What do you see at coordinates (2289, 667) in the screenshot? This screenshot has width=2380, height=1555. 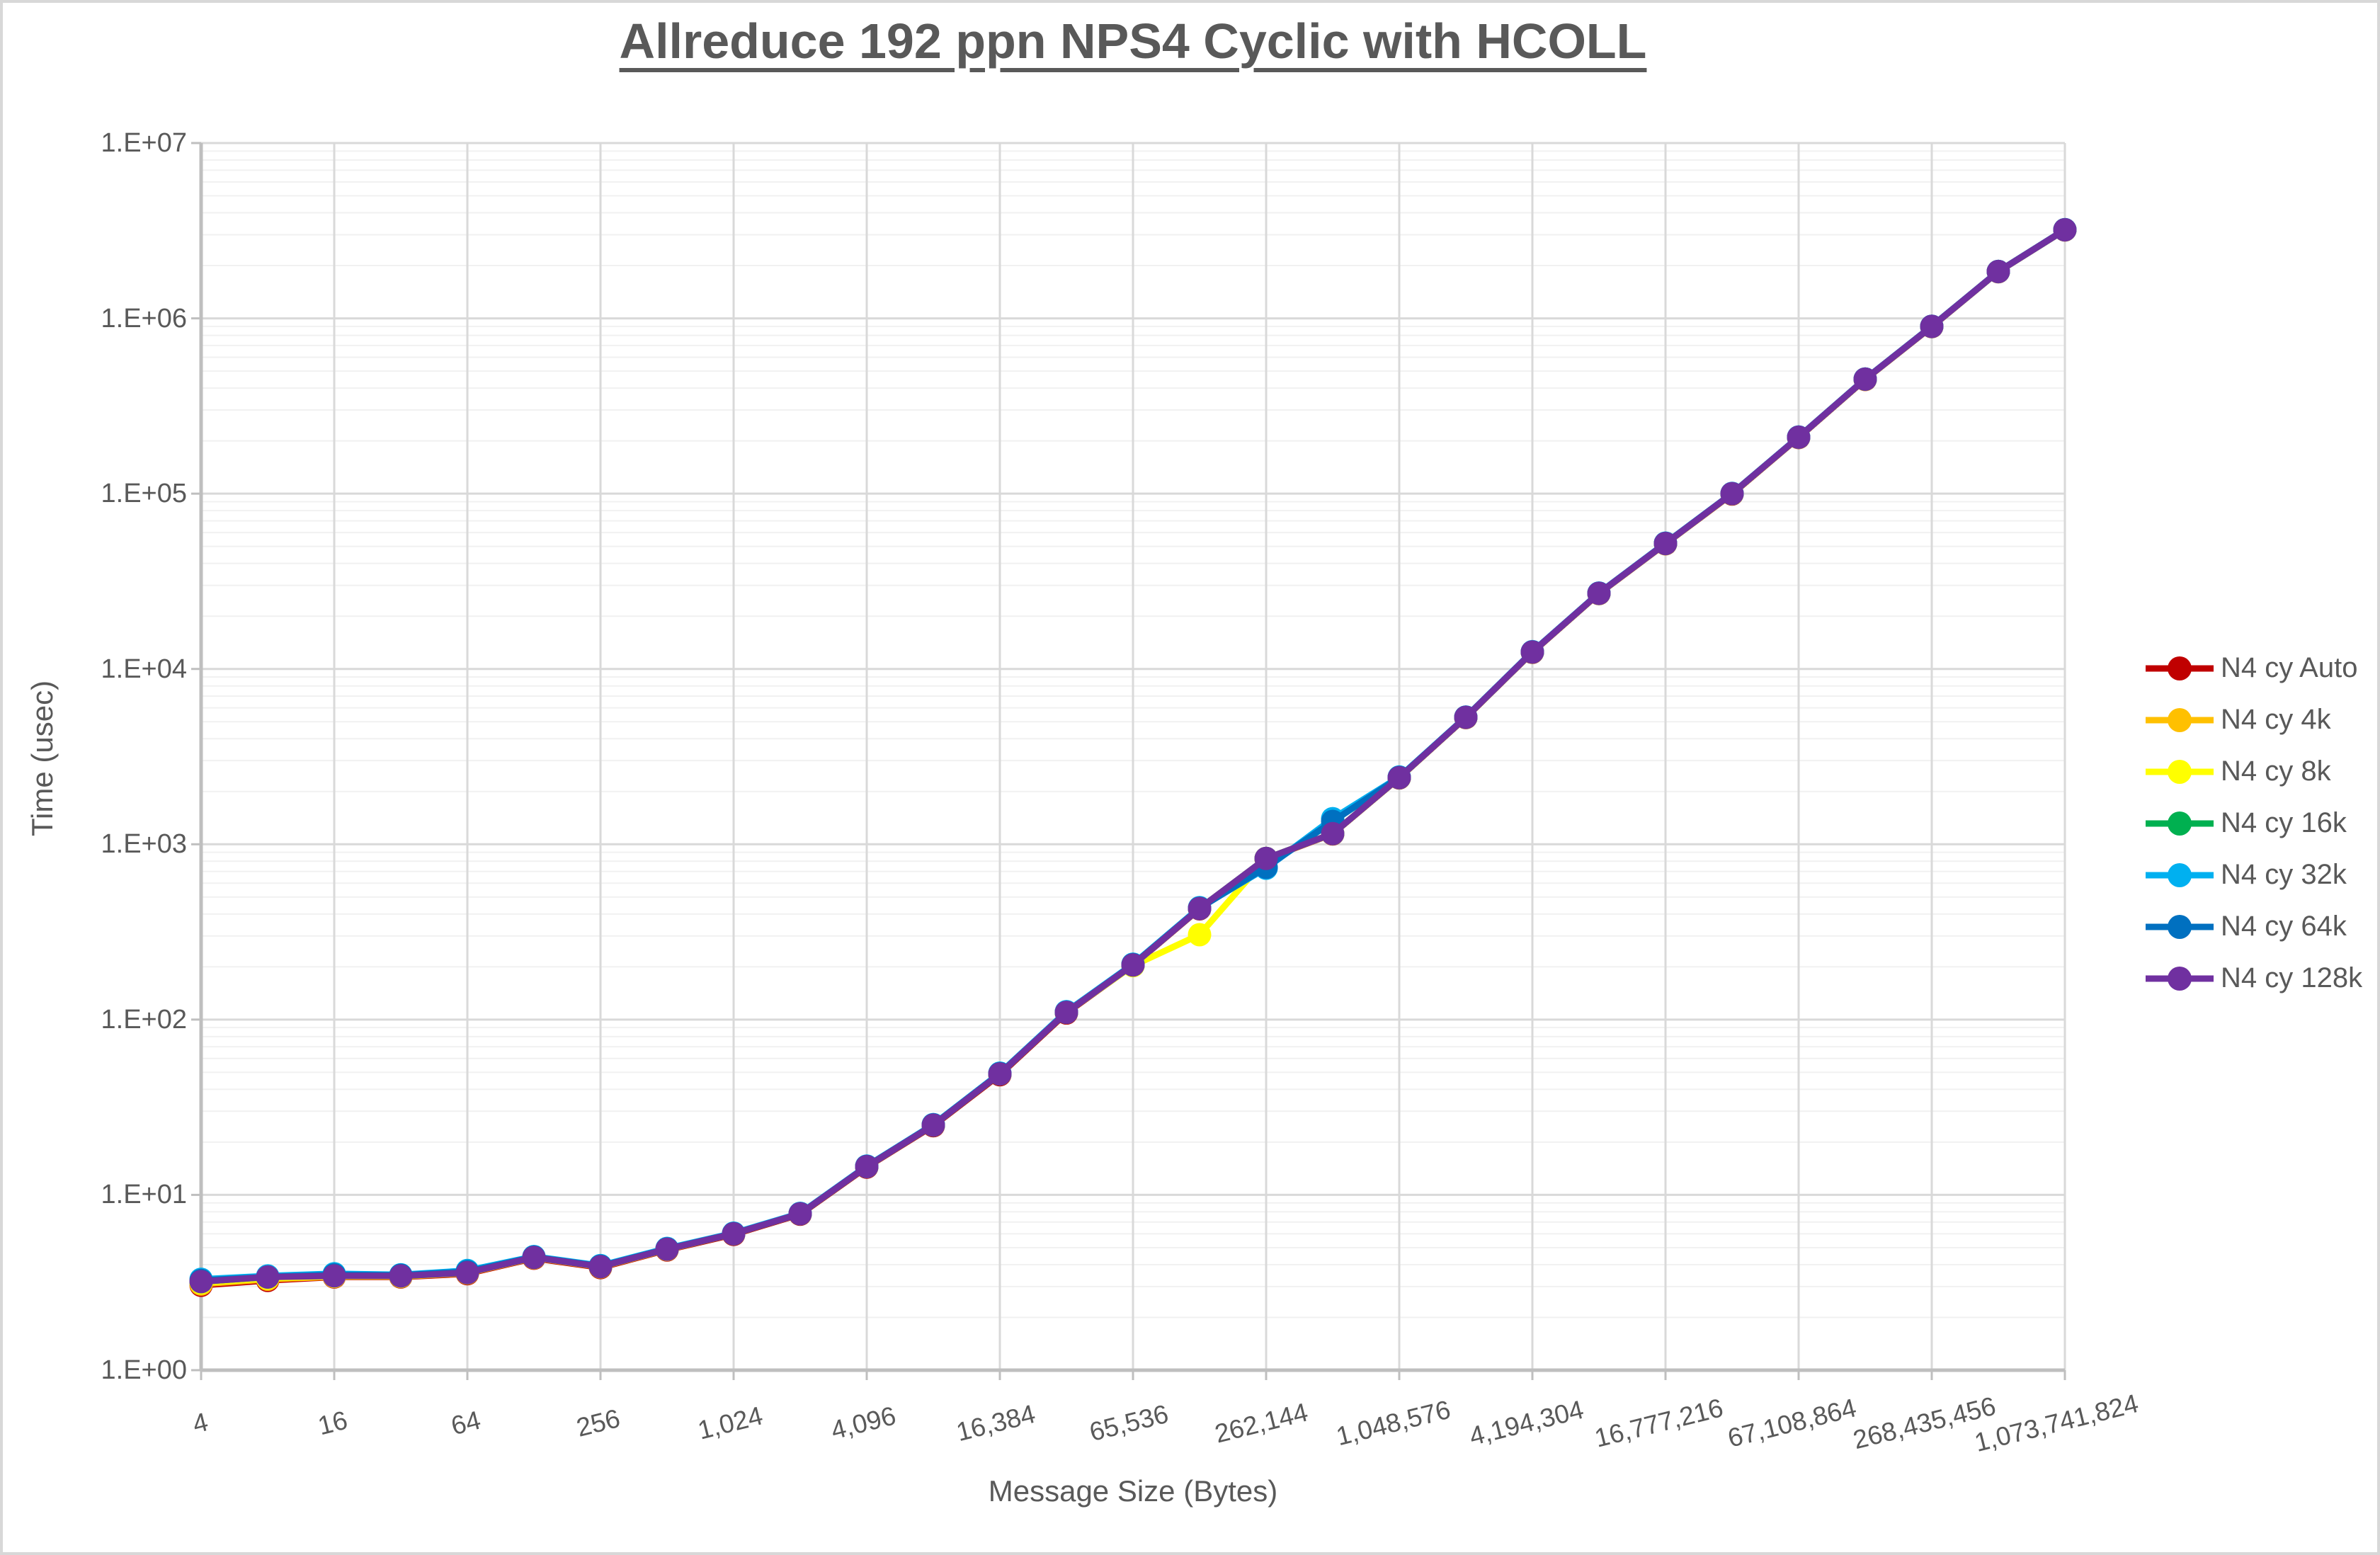 I see `legend-label: N4 cy Auto` at bounding box center [2289, 667].